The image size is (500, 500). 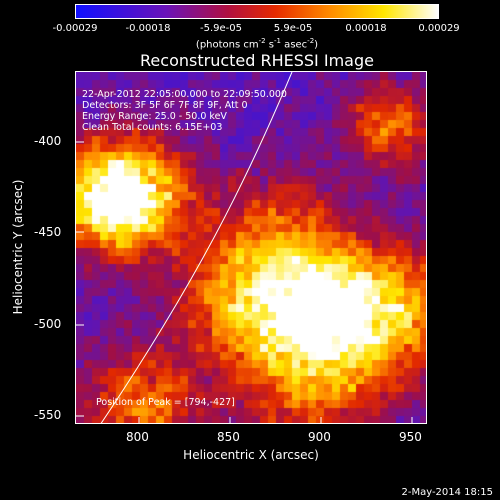 What do you see at coordinates (410, 437) in the screenshot?
I see `x-tick-label: 950` at bounding box center [410, 437].